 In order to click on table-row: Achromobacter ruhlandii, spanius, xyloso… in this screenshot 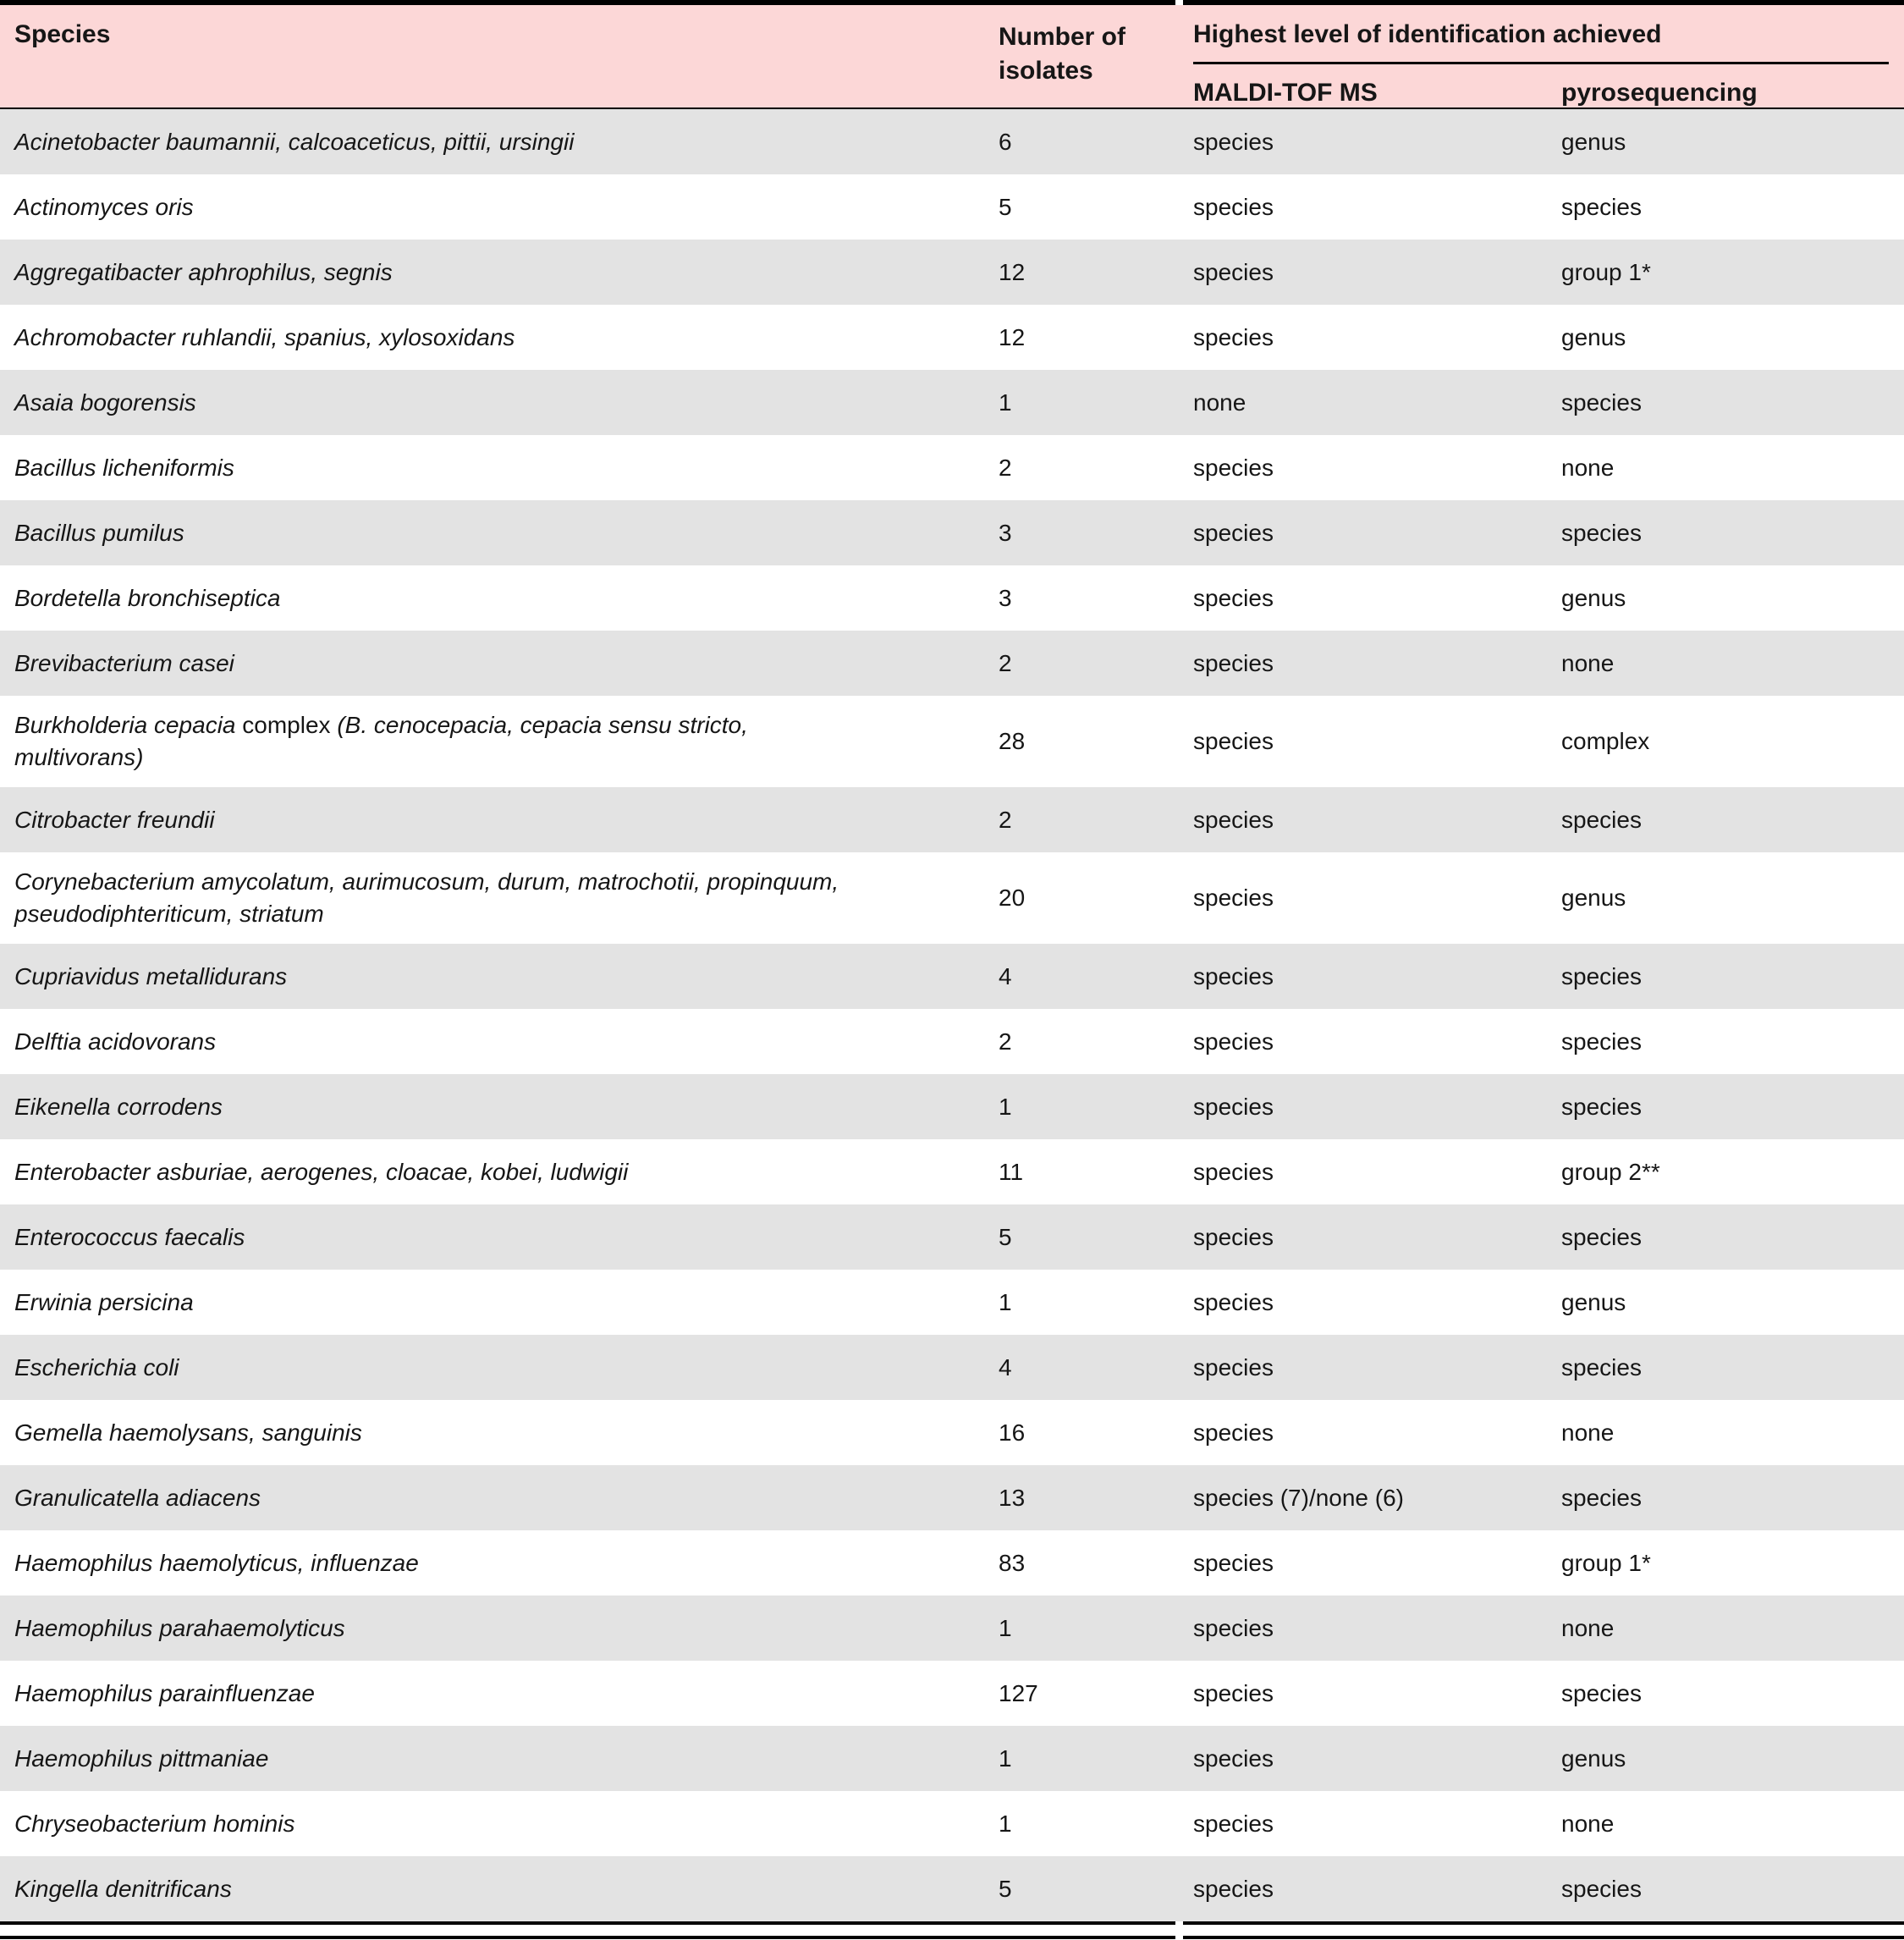, I will do `click(952, 338)`.